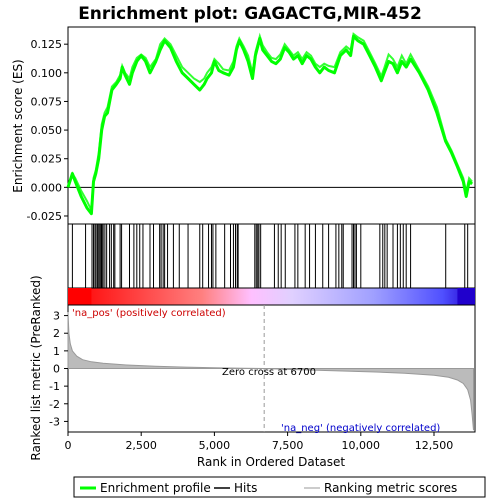  What do you see at coordinates (390, 488) in the screenshot?
I see `legend-label: Ranking metric scores` at bounding box center [390, 488].